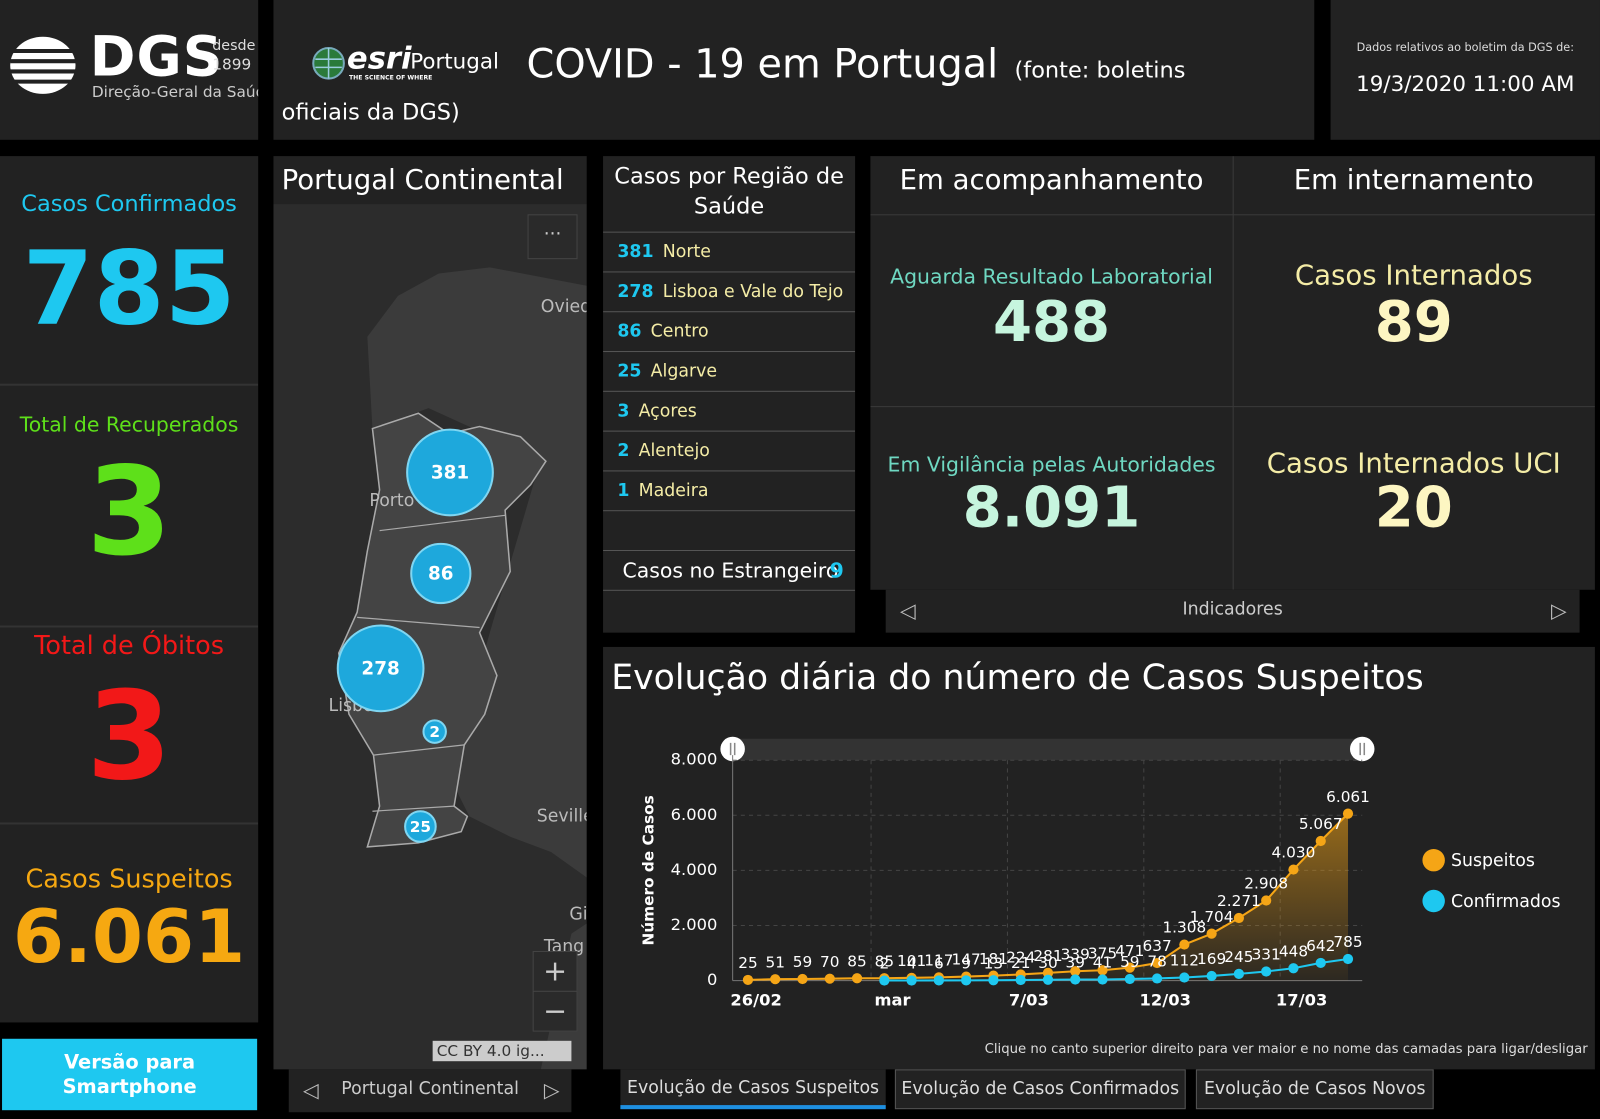  What do you see at coordinates (1413, 507) in the screenshot?
I see `indicator-value: 20` at bounding box center [1413, 507].